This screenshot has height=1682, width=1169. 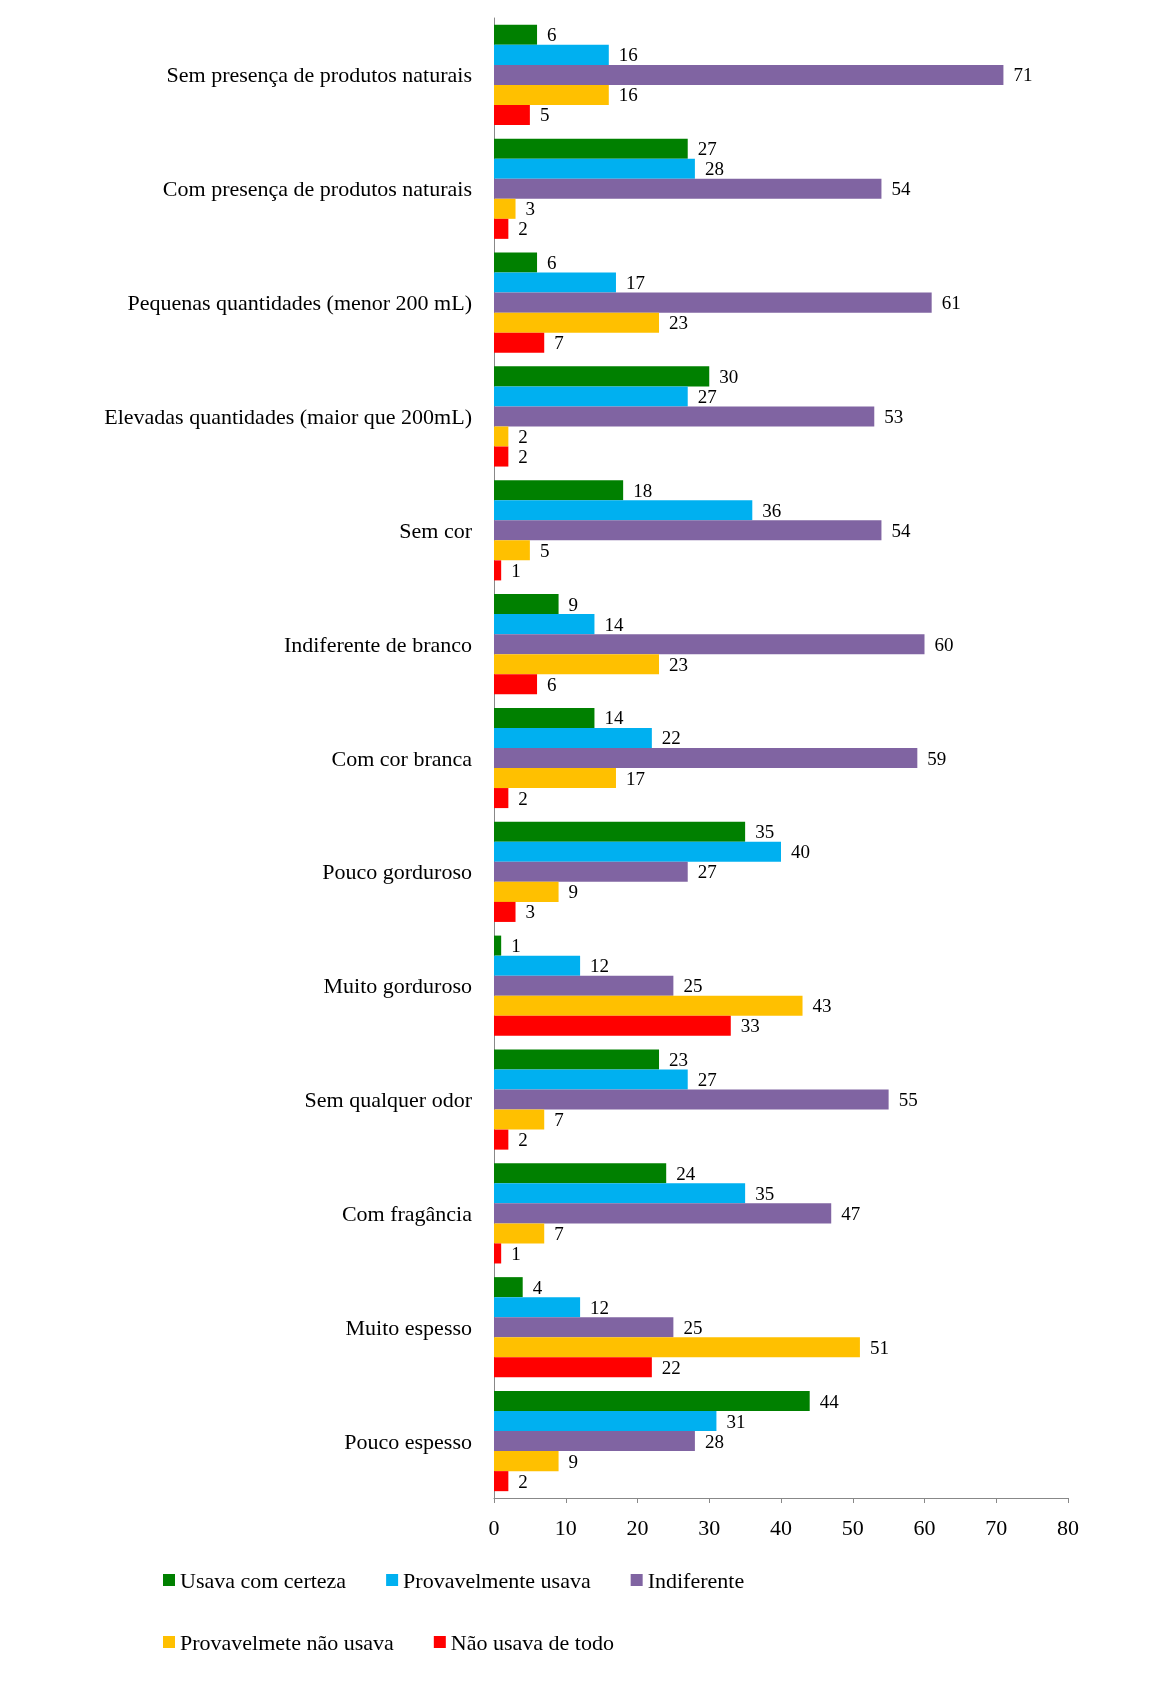 What do you see at coordinates (377, 644) in the screenshot?
I see `y-tick-label: Indiferente de branco` at bounding box center [377, 644].